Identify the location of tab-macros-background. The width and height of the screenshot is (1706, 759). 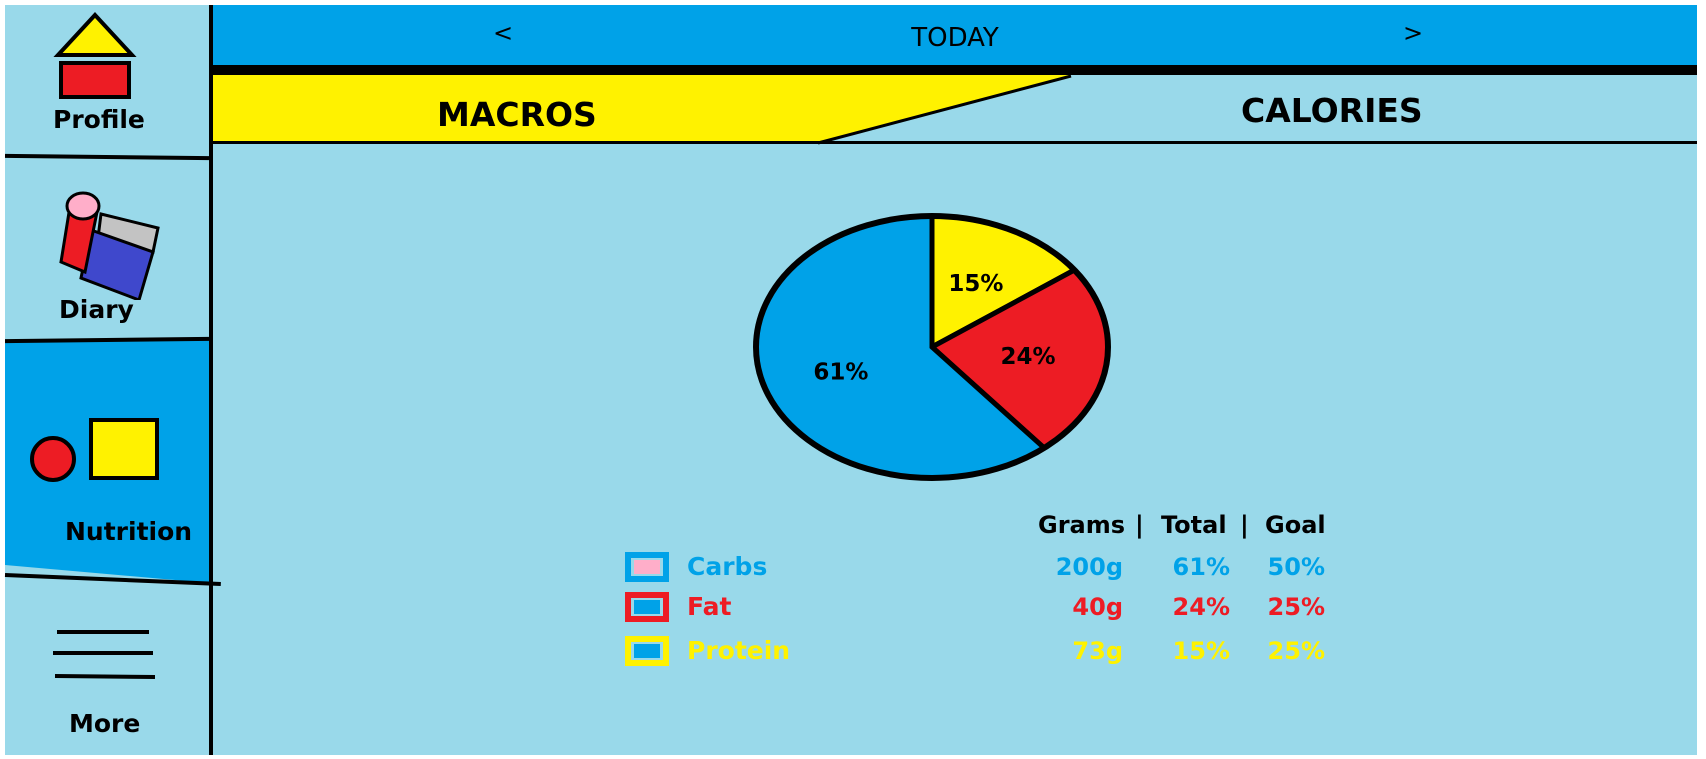
(642, 110).